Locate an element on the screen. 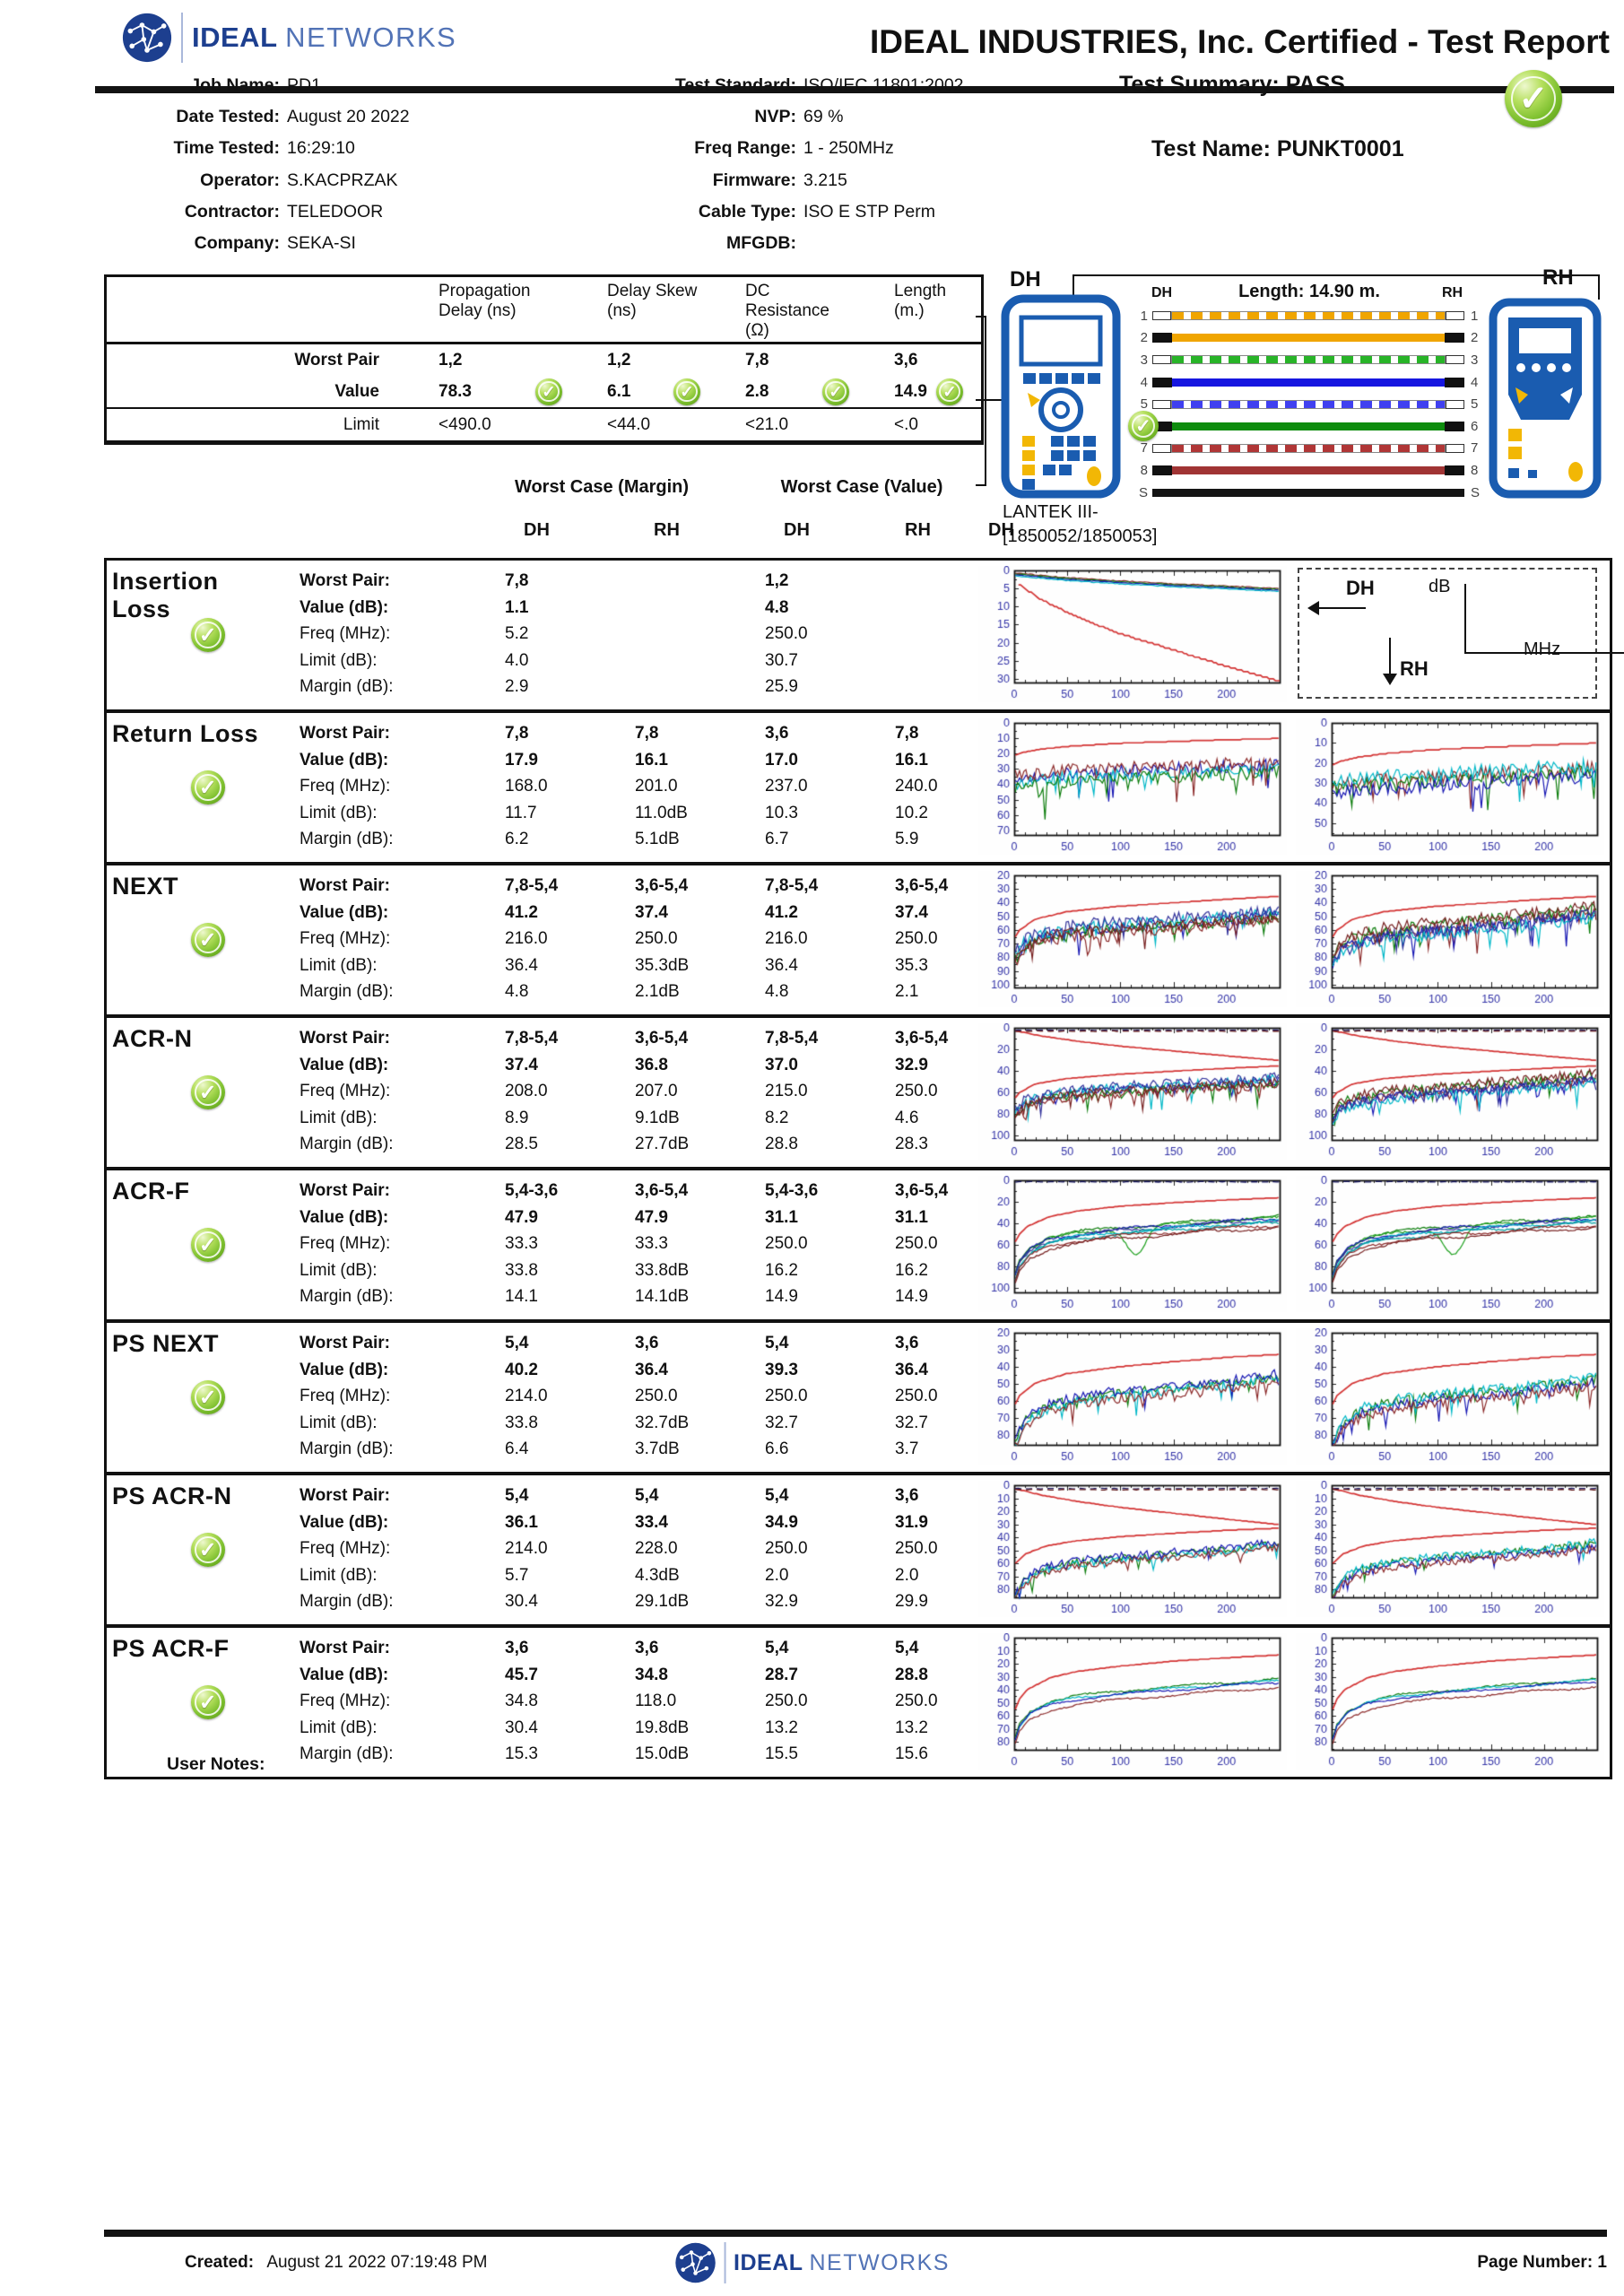  result-value: 1,2 is located at coordinates (777, 580).